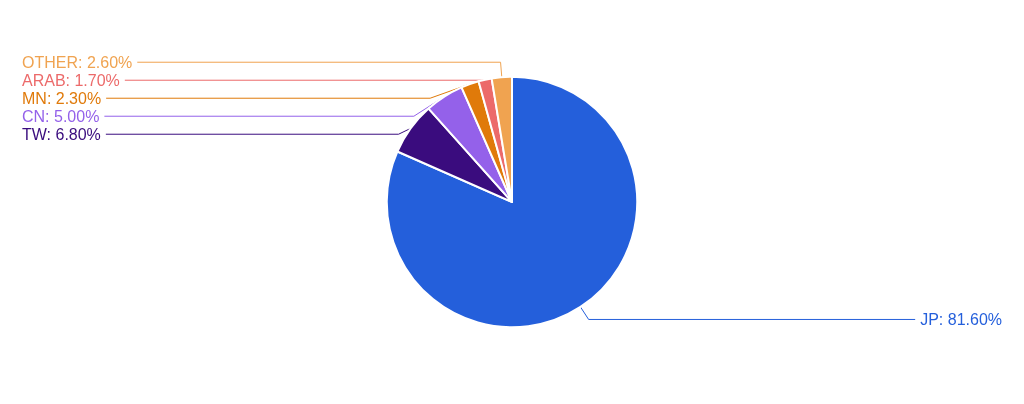 This screenshot has width=1024, height=404. Describe the element at coordinates (62, 98) in the screenshot. I see `slice-label: MN: 2.30%` at that location.